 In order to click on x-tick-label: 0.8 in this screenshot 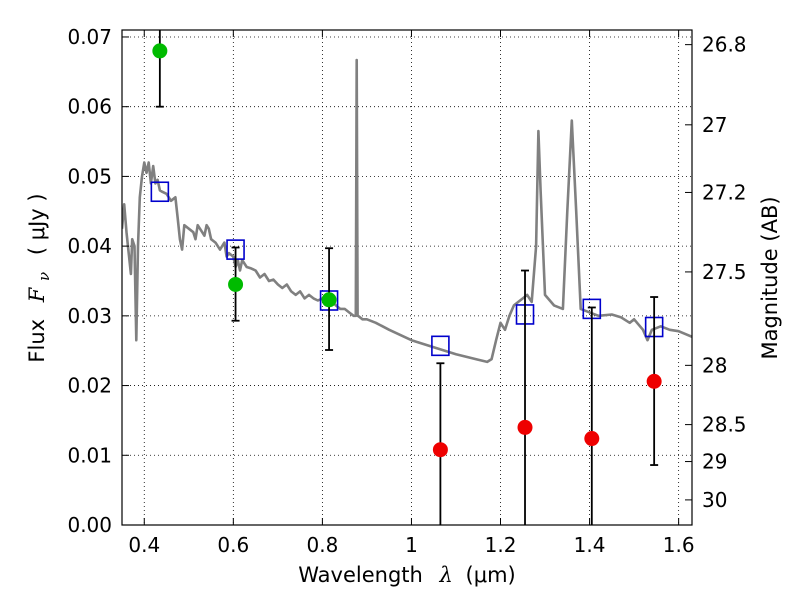, I will do `click(322, 545)`.